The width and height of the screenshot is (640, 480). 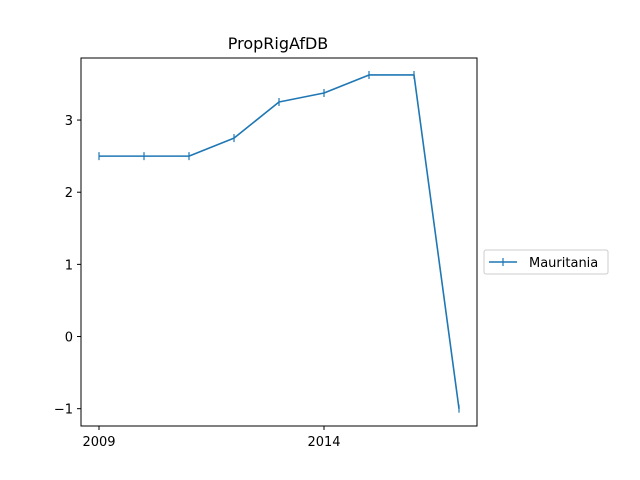 I want to click on y-tick-label: 2, so click(x=69, y=193).